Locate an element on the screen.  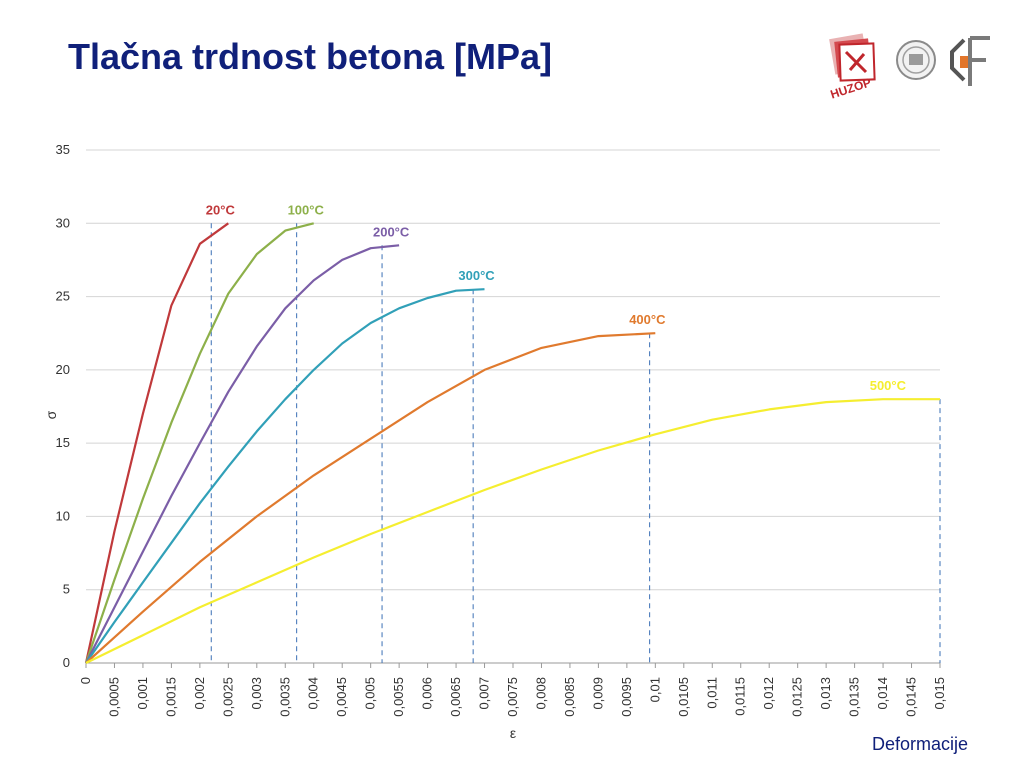
y-tick-label: 15 is located at coordinates (63, 442).